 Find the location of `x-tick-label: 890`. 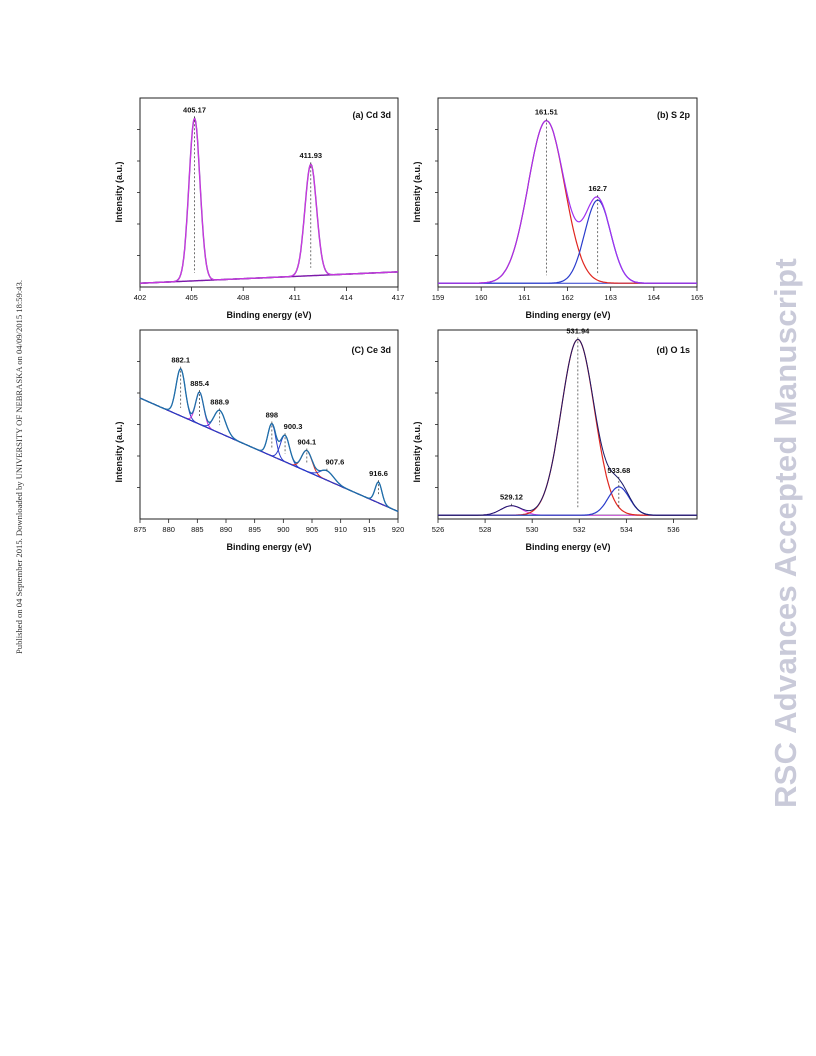

x-tick-label: 890 is located at coordinates (226, 529).